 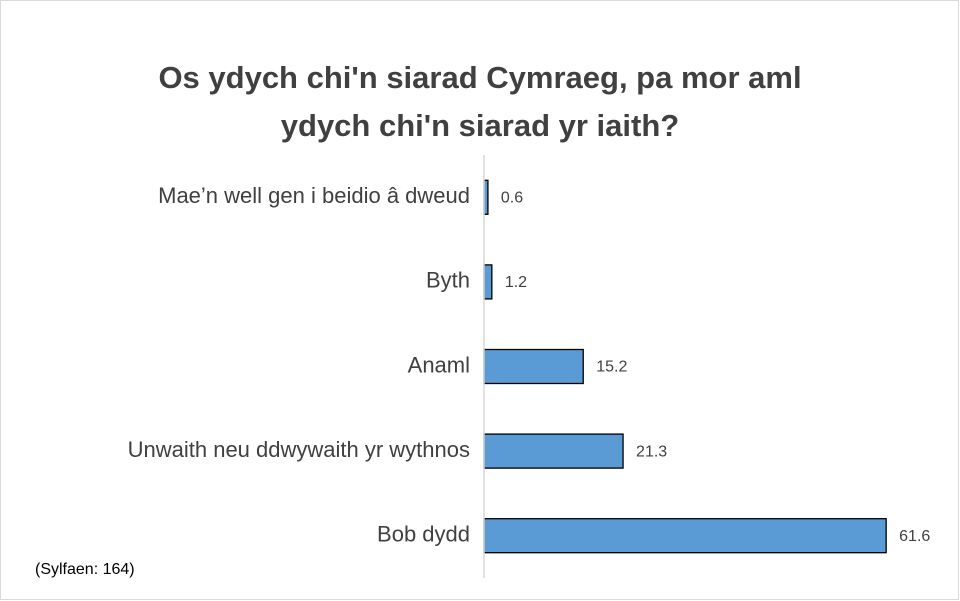 What do you see at coordinates (448, 280) in the screenshot?
I see `y-tick-label: Byth` at bounding box center [448, 280].